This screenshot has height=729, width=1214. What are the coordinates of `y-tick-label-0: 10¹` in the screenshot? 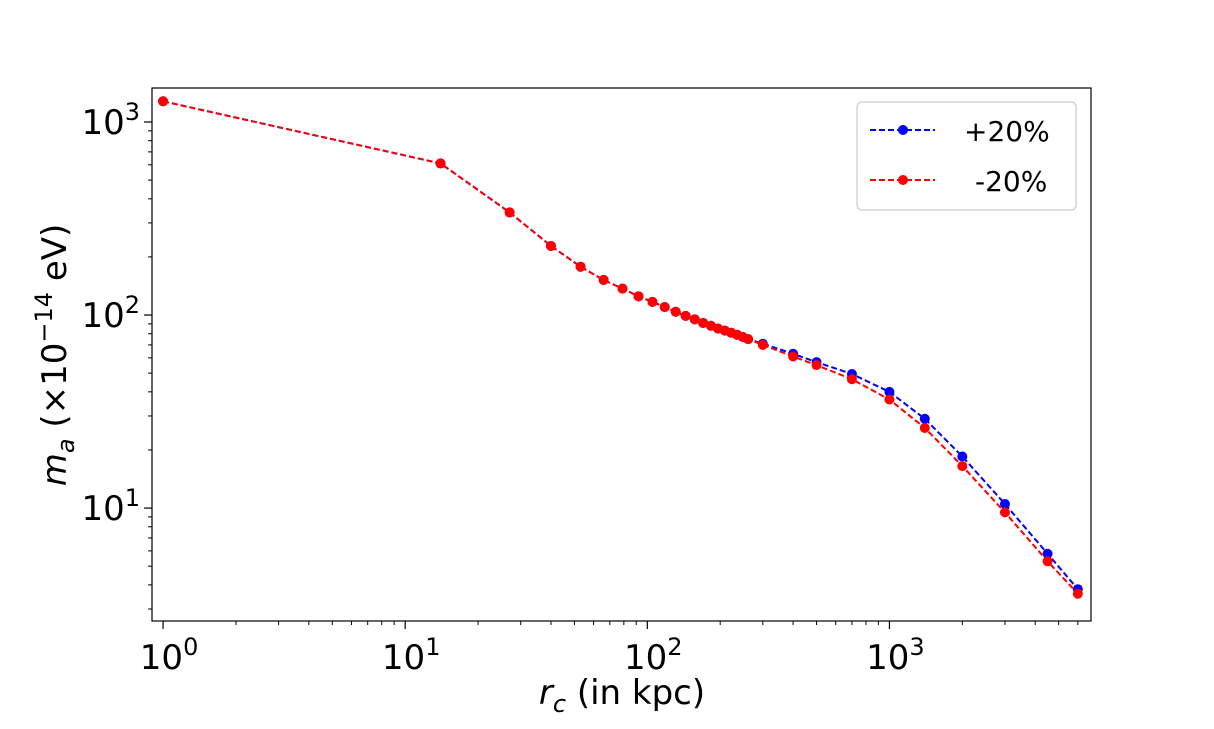 It's located at (110, 506).